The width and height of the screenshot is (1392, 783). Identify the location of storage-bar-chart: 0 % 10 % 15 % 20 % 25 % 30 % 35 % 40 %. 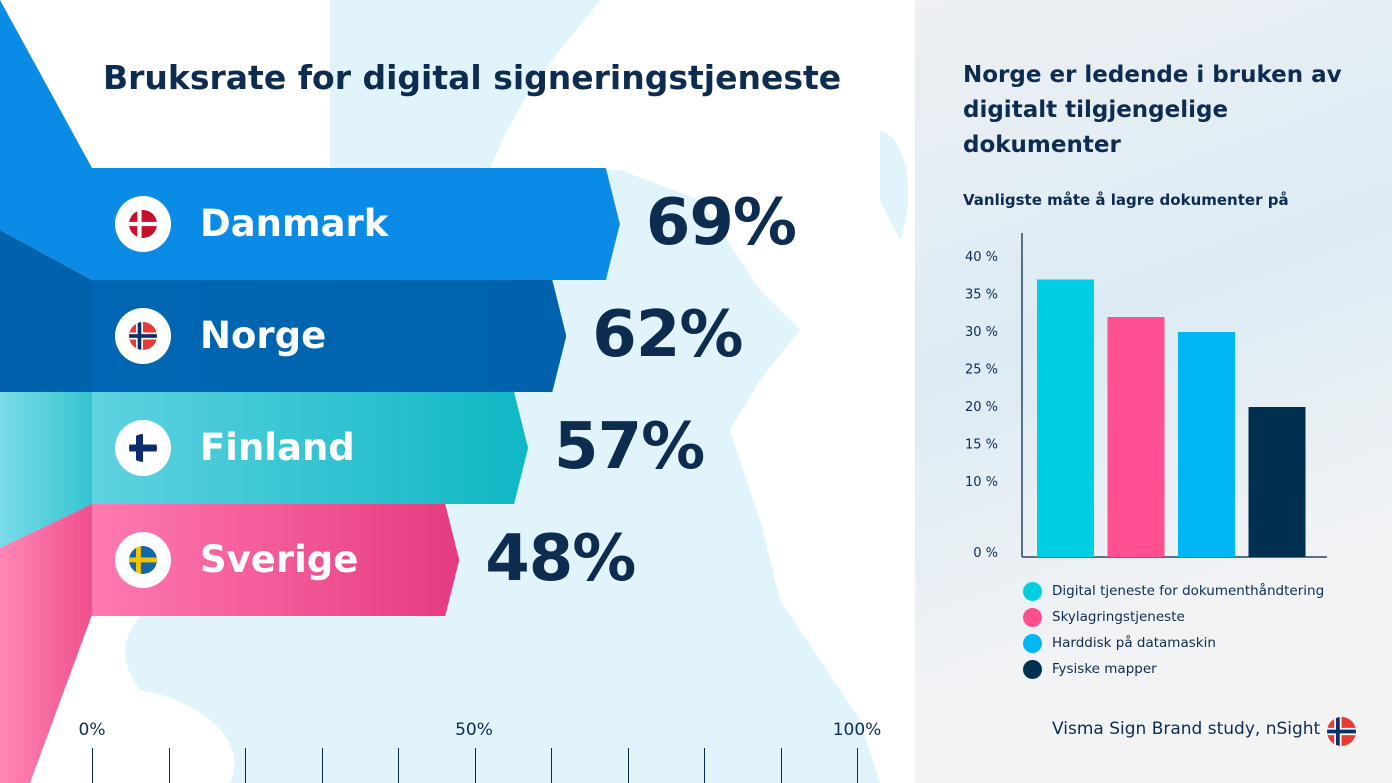
(1146, 397).